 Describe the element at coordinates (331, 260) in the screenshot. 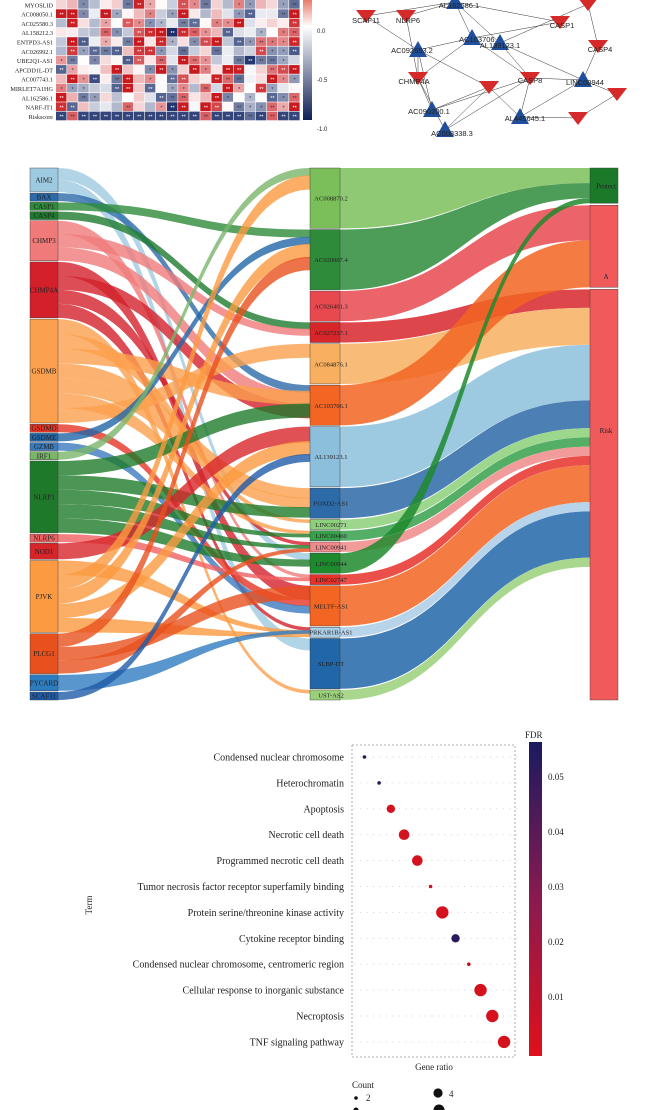

I see `sankey-node-label: AC020907.4` at that location.